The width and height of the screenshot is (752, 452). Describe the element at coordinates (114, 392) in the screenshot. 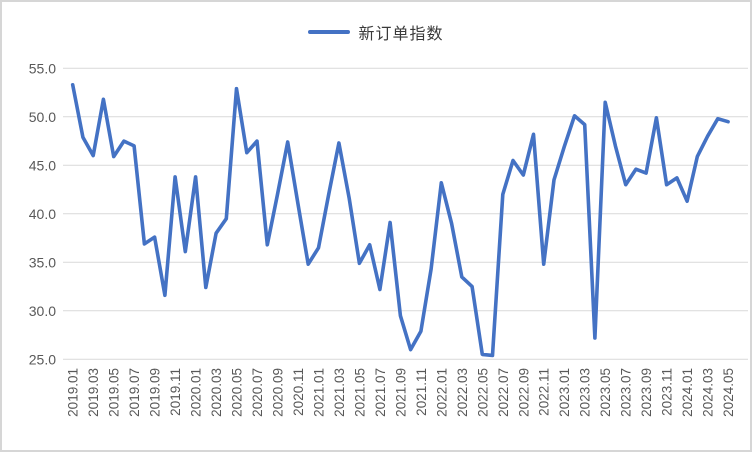

I see `x-tick-label: 2019.05` at that location.